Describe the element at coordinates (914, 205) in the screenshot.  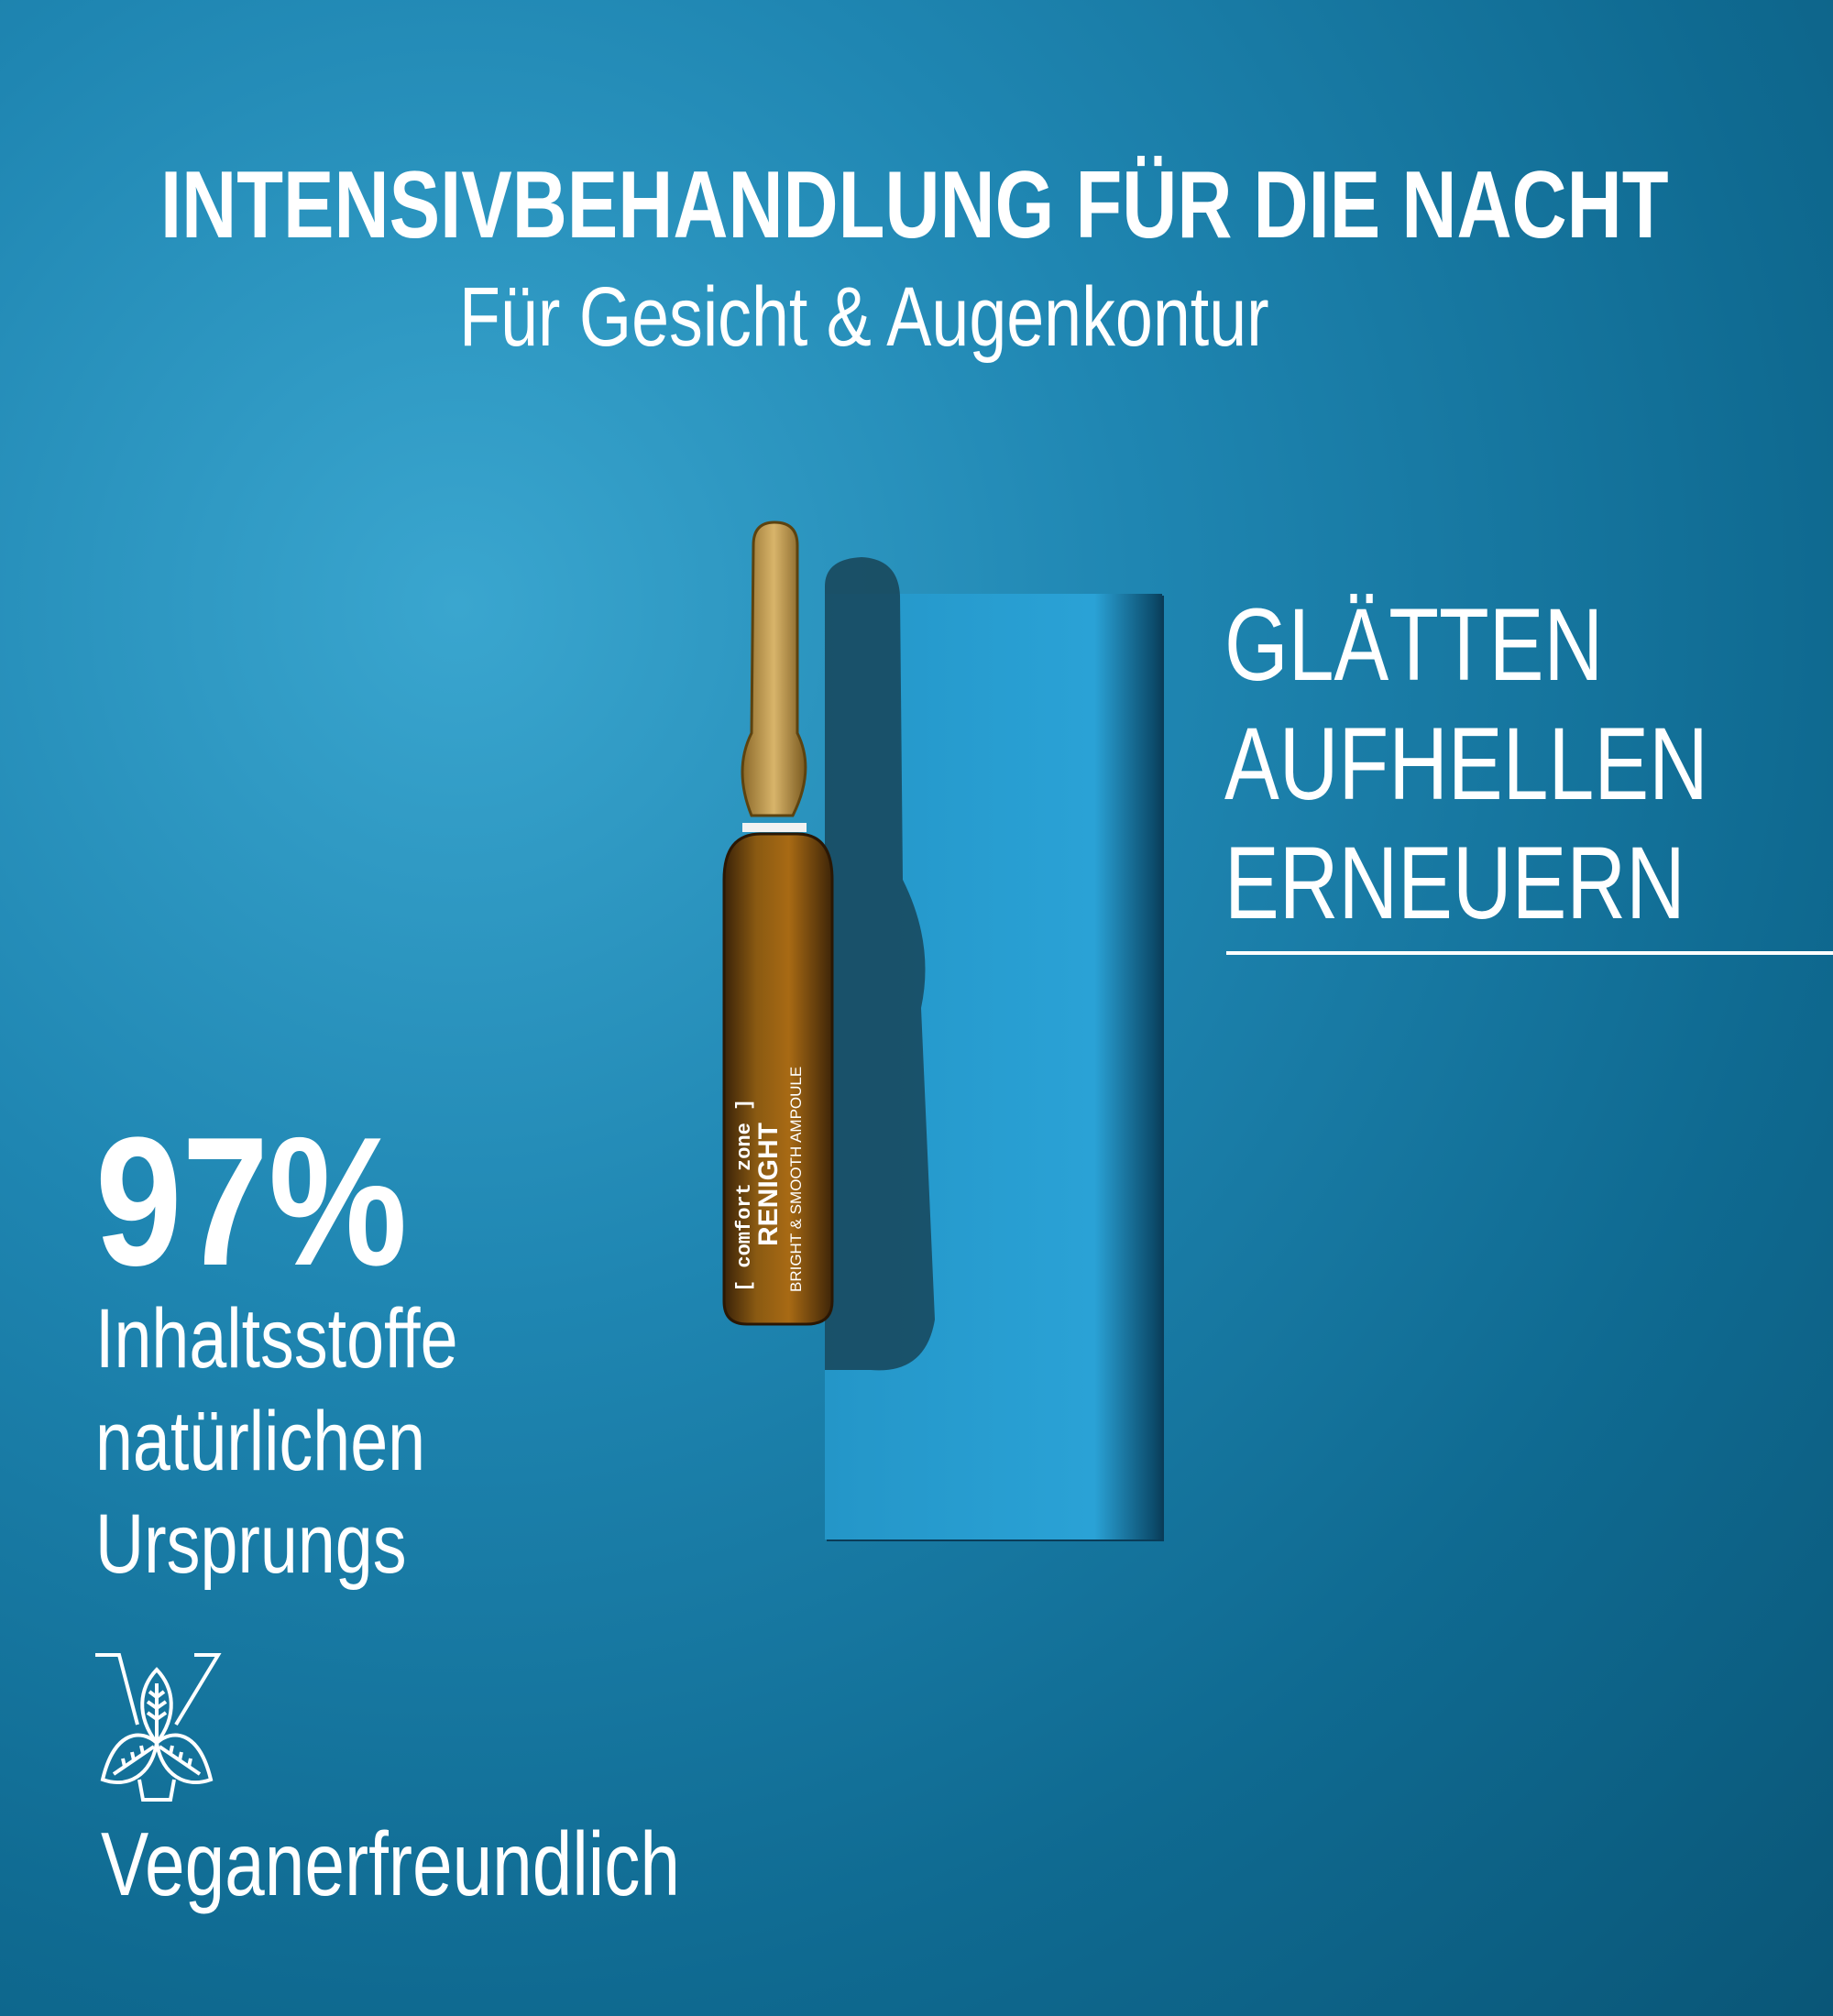
I see `page-title: INTENSIVBEHANDLUNG FÜR DIE NACHT` at that location.